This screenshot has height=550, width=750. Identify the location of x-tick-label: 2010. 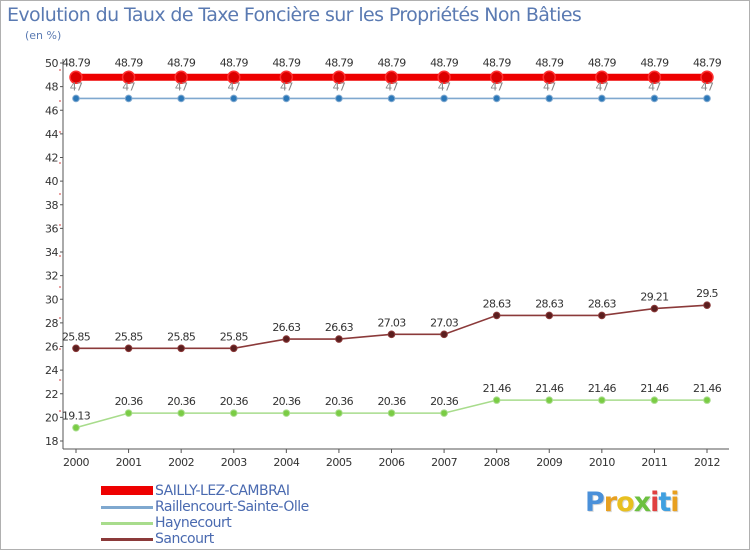
(602, 462).